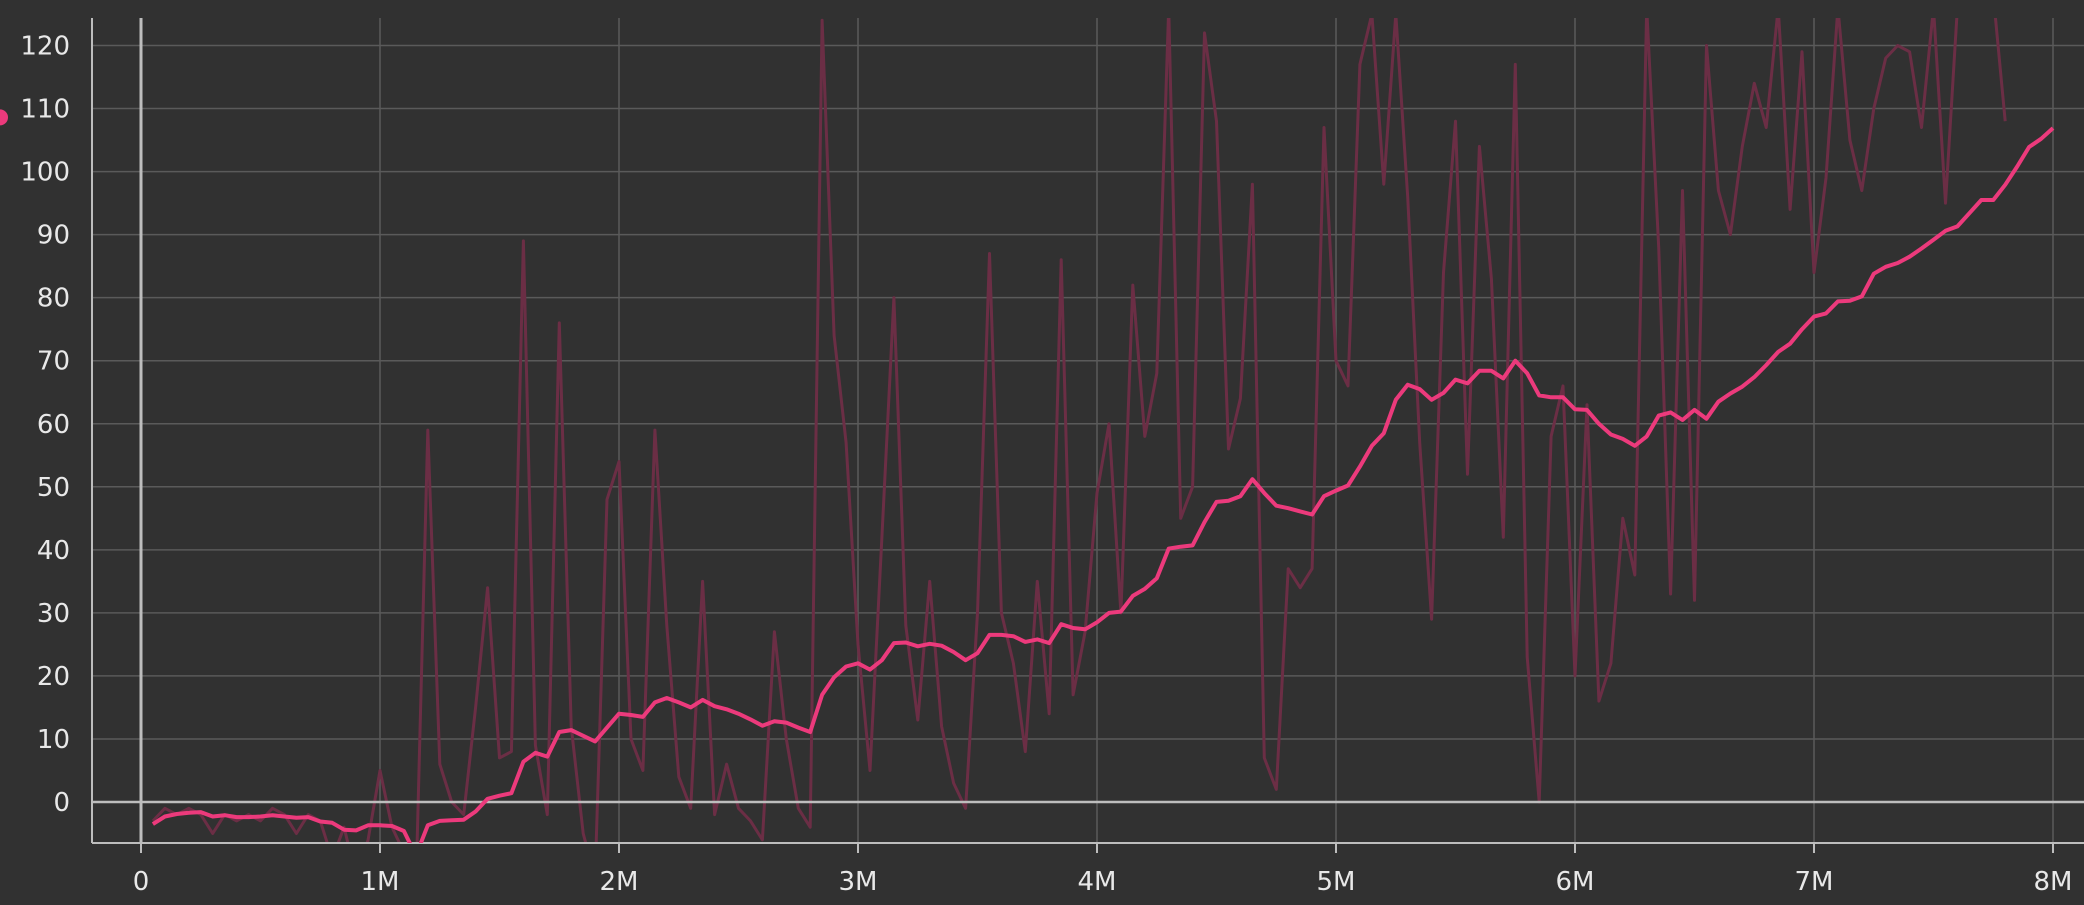 This screenshot has width=2084, height=905. Describe the element at coordinates (45, 110) in the screenshot. I see `y-tick-label: 110` at that location.